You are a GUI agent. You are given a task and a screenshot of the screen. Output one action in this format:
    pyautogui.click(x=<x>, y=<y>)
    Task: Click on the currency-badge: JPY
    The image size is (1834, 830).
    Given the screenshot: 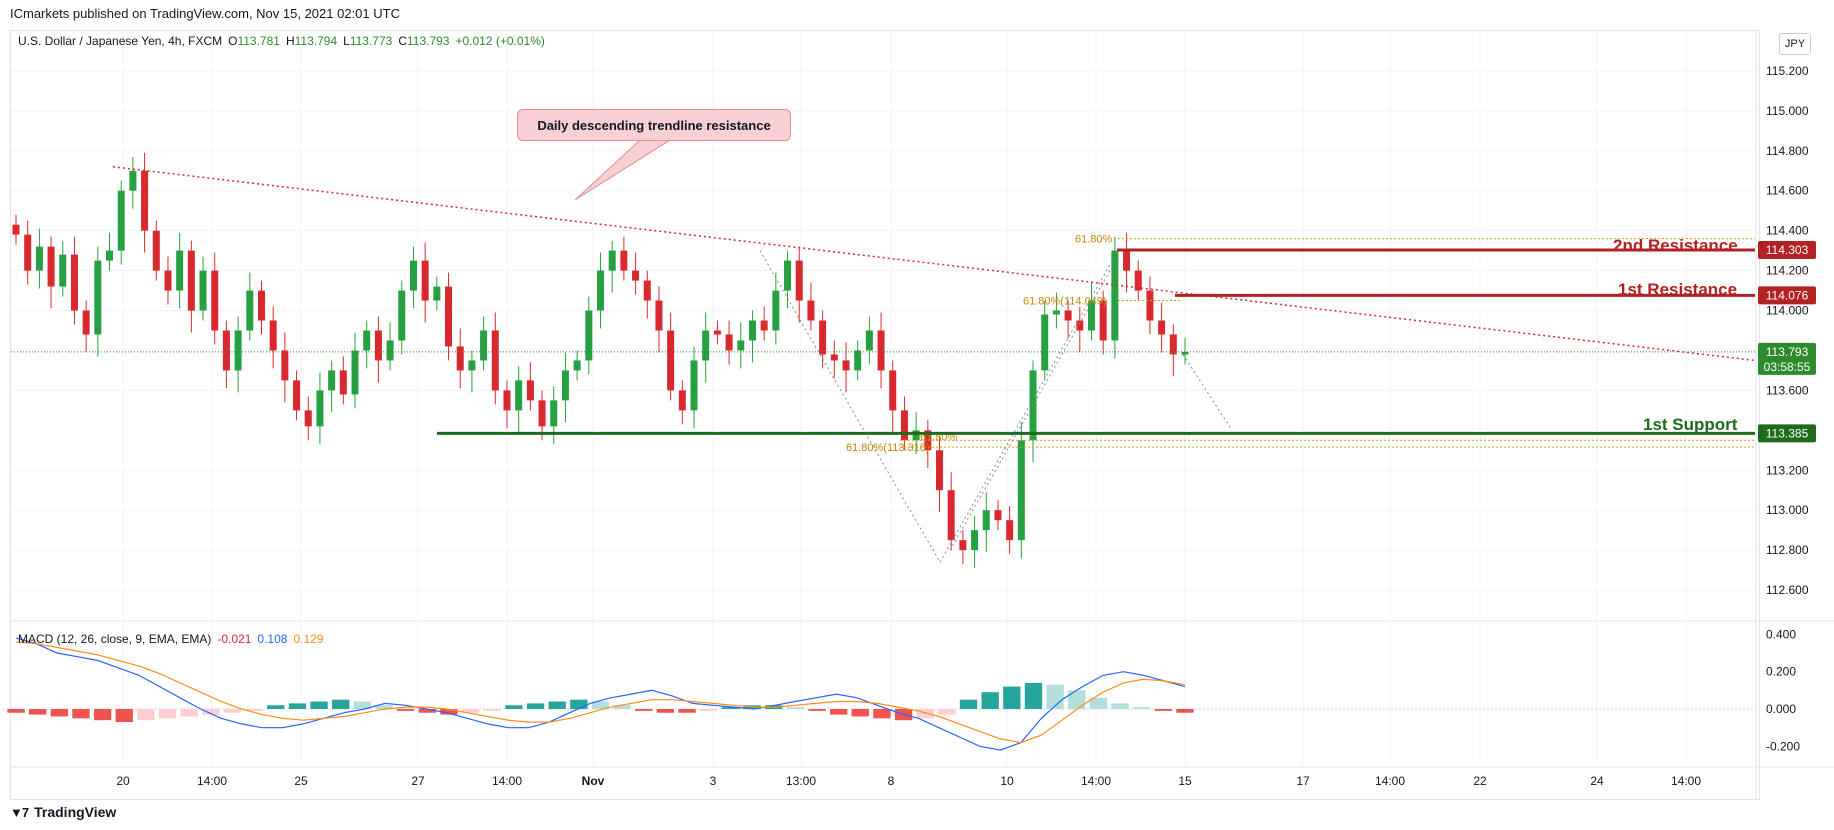 What is the action you would take?
    pyautogui.click(x=1795, y=44)
    